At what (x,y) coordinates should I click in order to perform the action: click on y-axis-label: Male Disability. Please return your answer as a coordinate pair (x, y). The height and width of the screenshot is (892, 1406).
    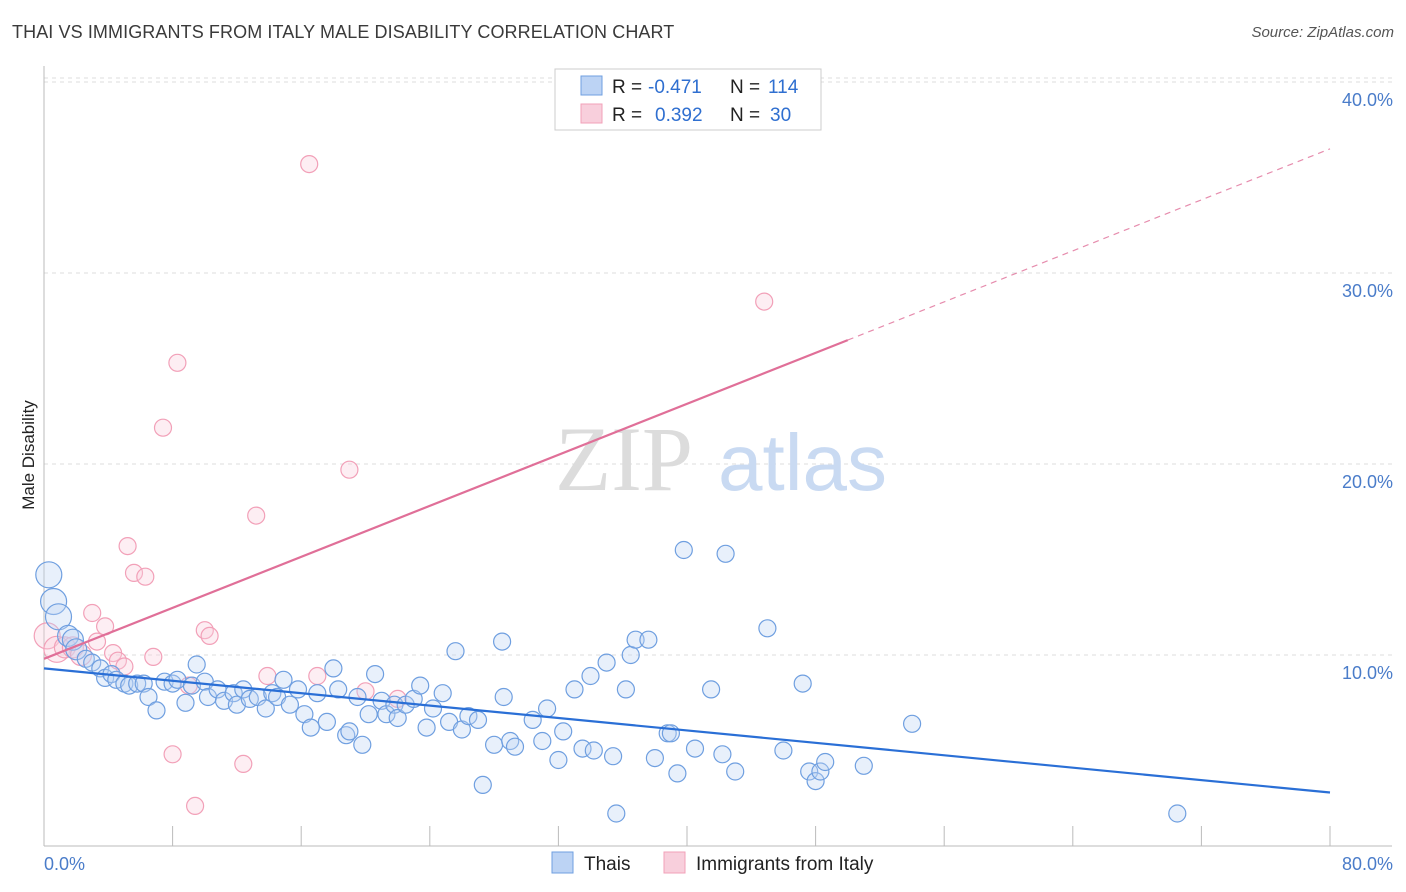
    Looking at the image, I should click on (28, 455).